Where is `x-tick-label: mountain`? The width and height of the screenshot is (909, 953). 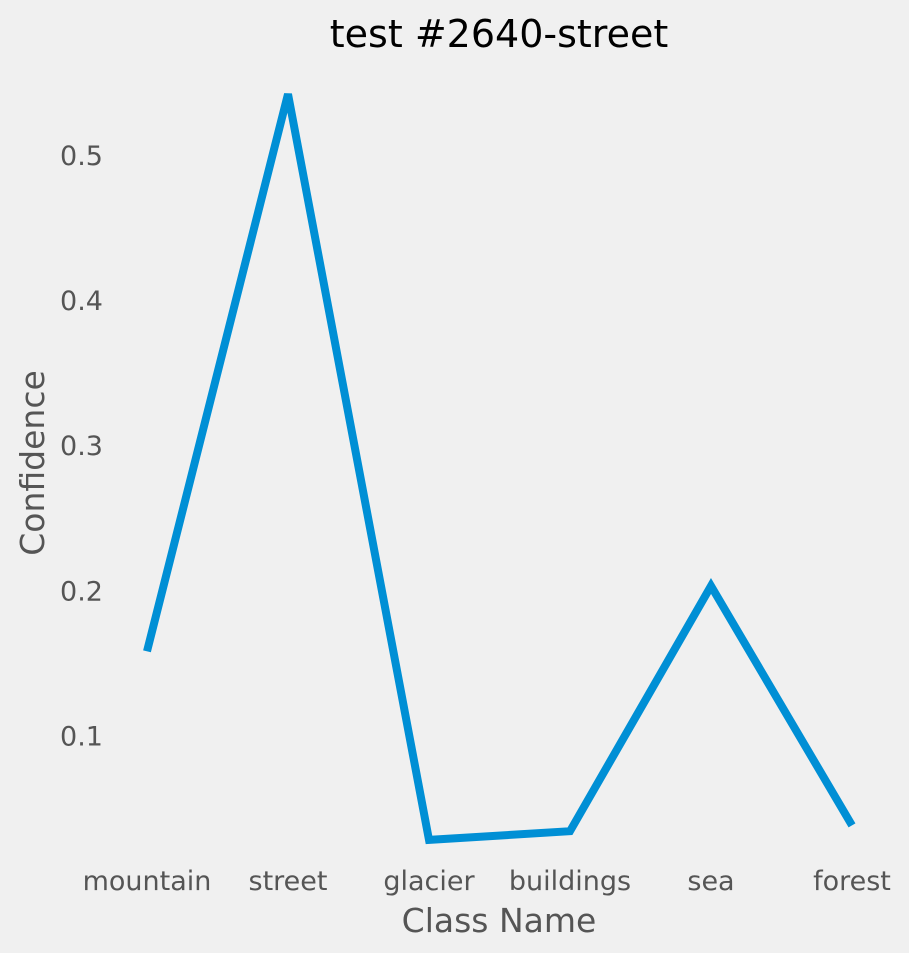
x-tick-label: mountain is located at coordinates (147, 881).